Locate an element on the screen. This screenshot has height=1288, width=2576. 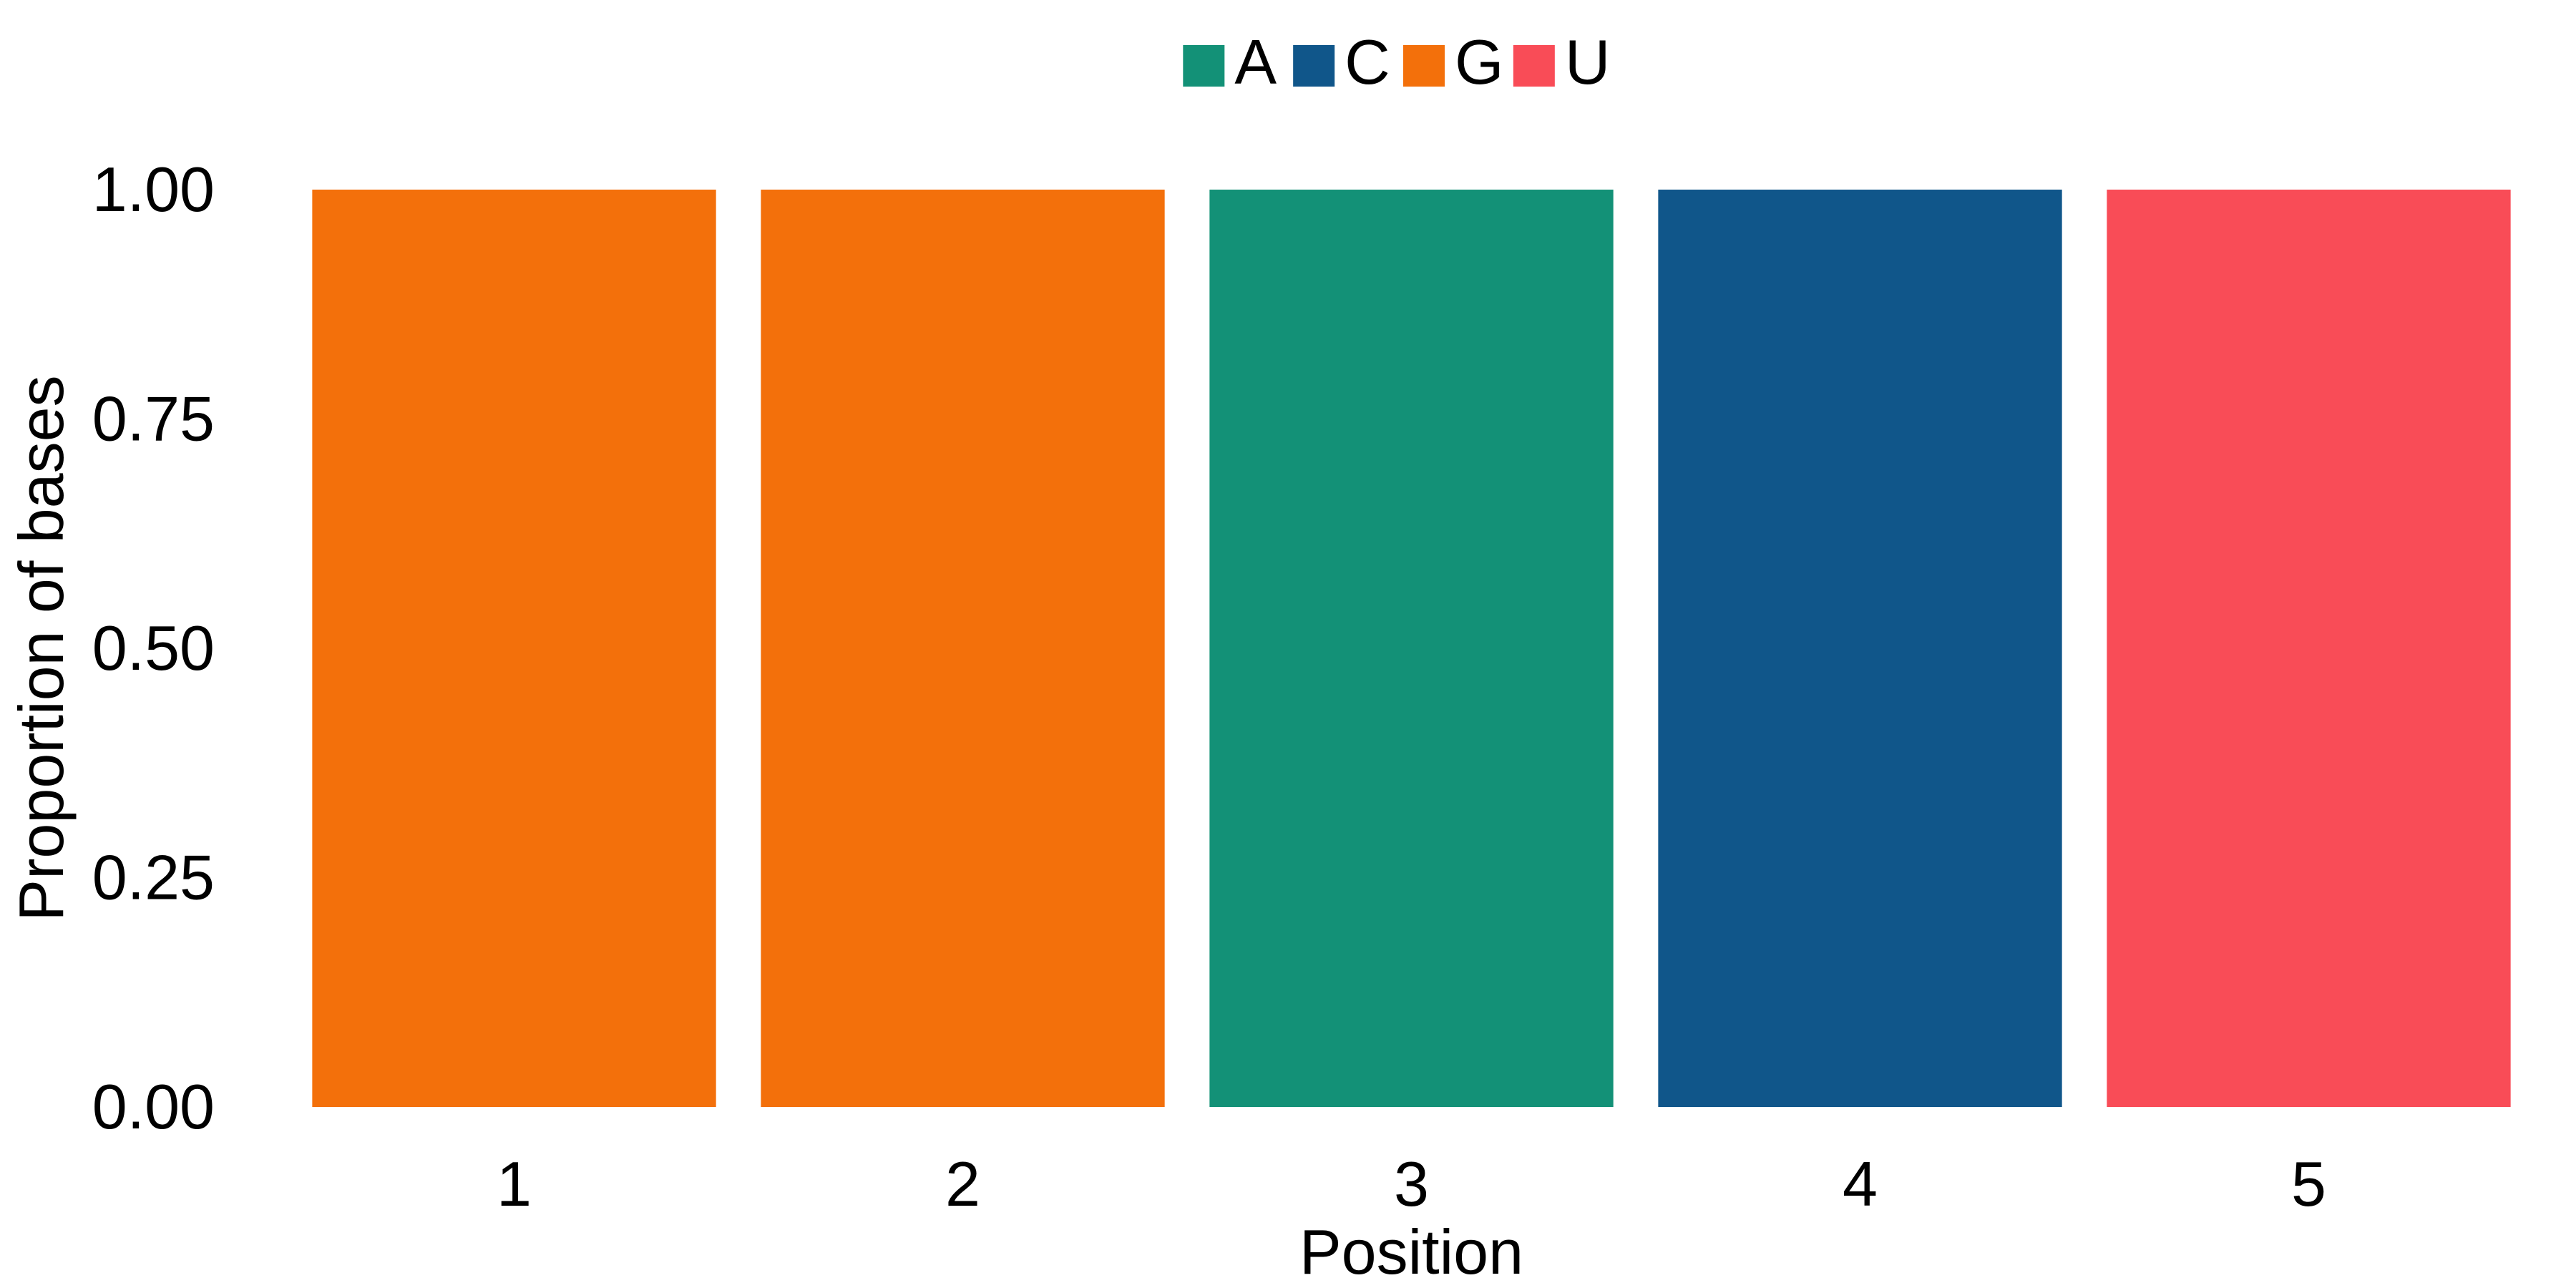
x-axis-title: Position is located at coordinates (1411, 1251).